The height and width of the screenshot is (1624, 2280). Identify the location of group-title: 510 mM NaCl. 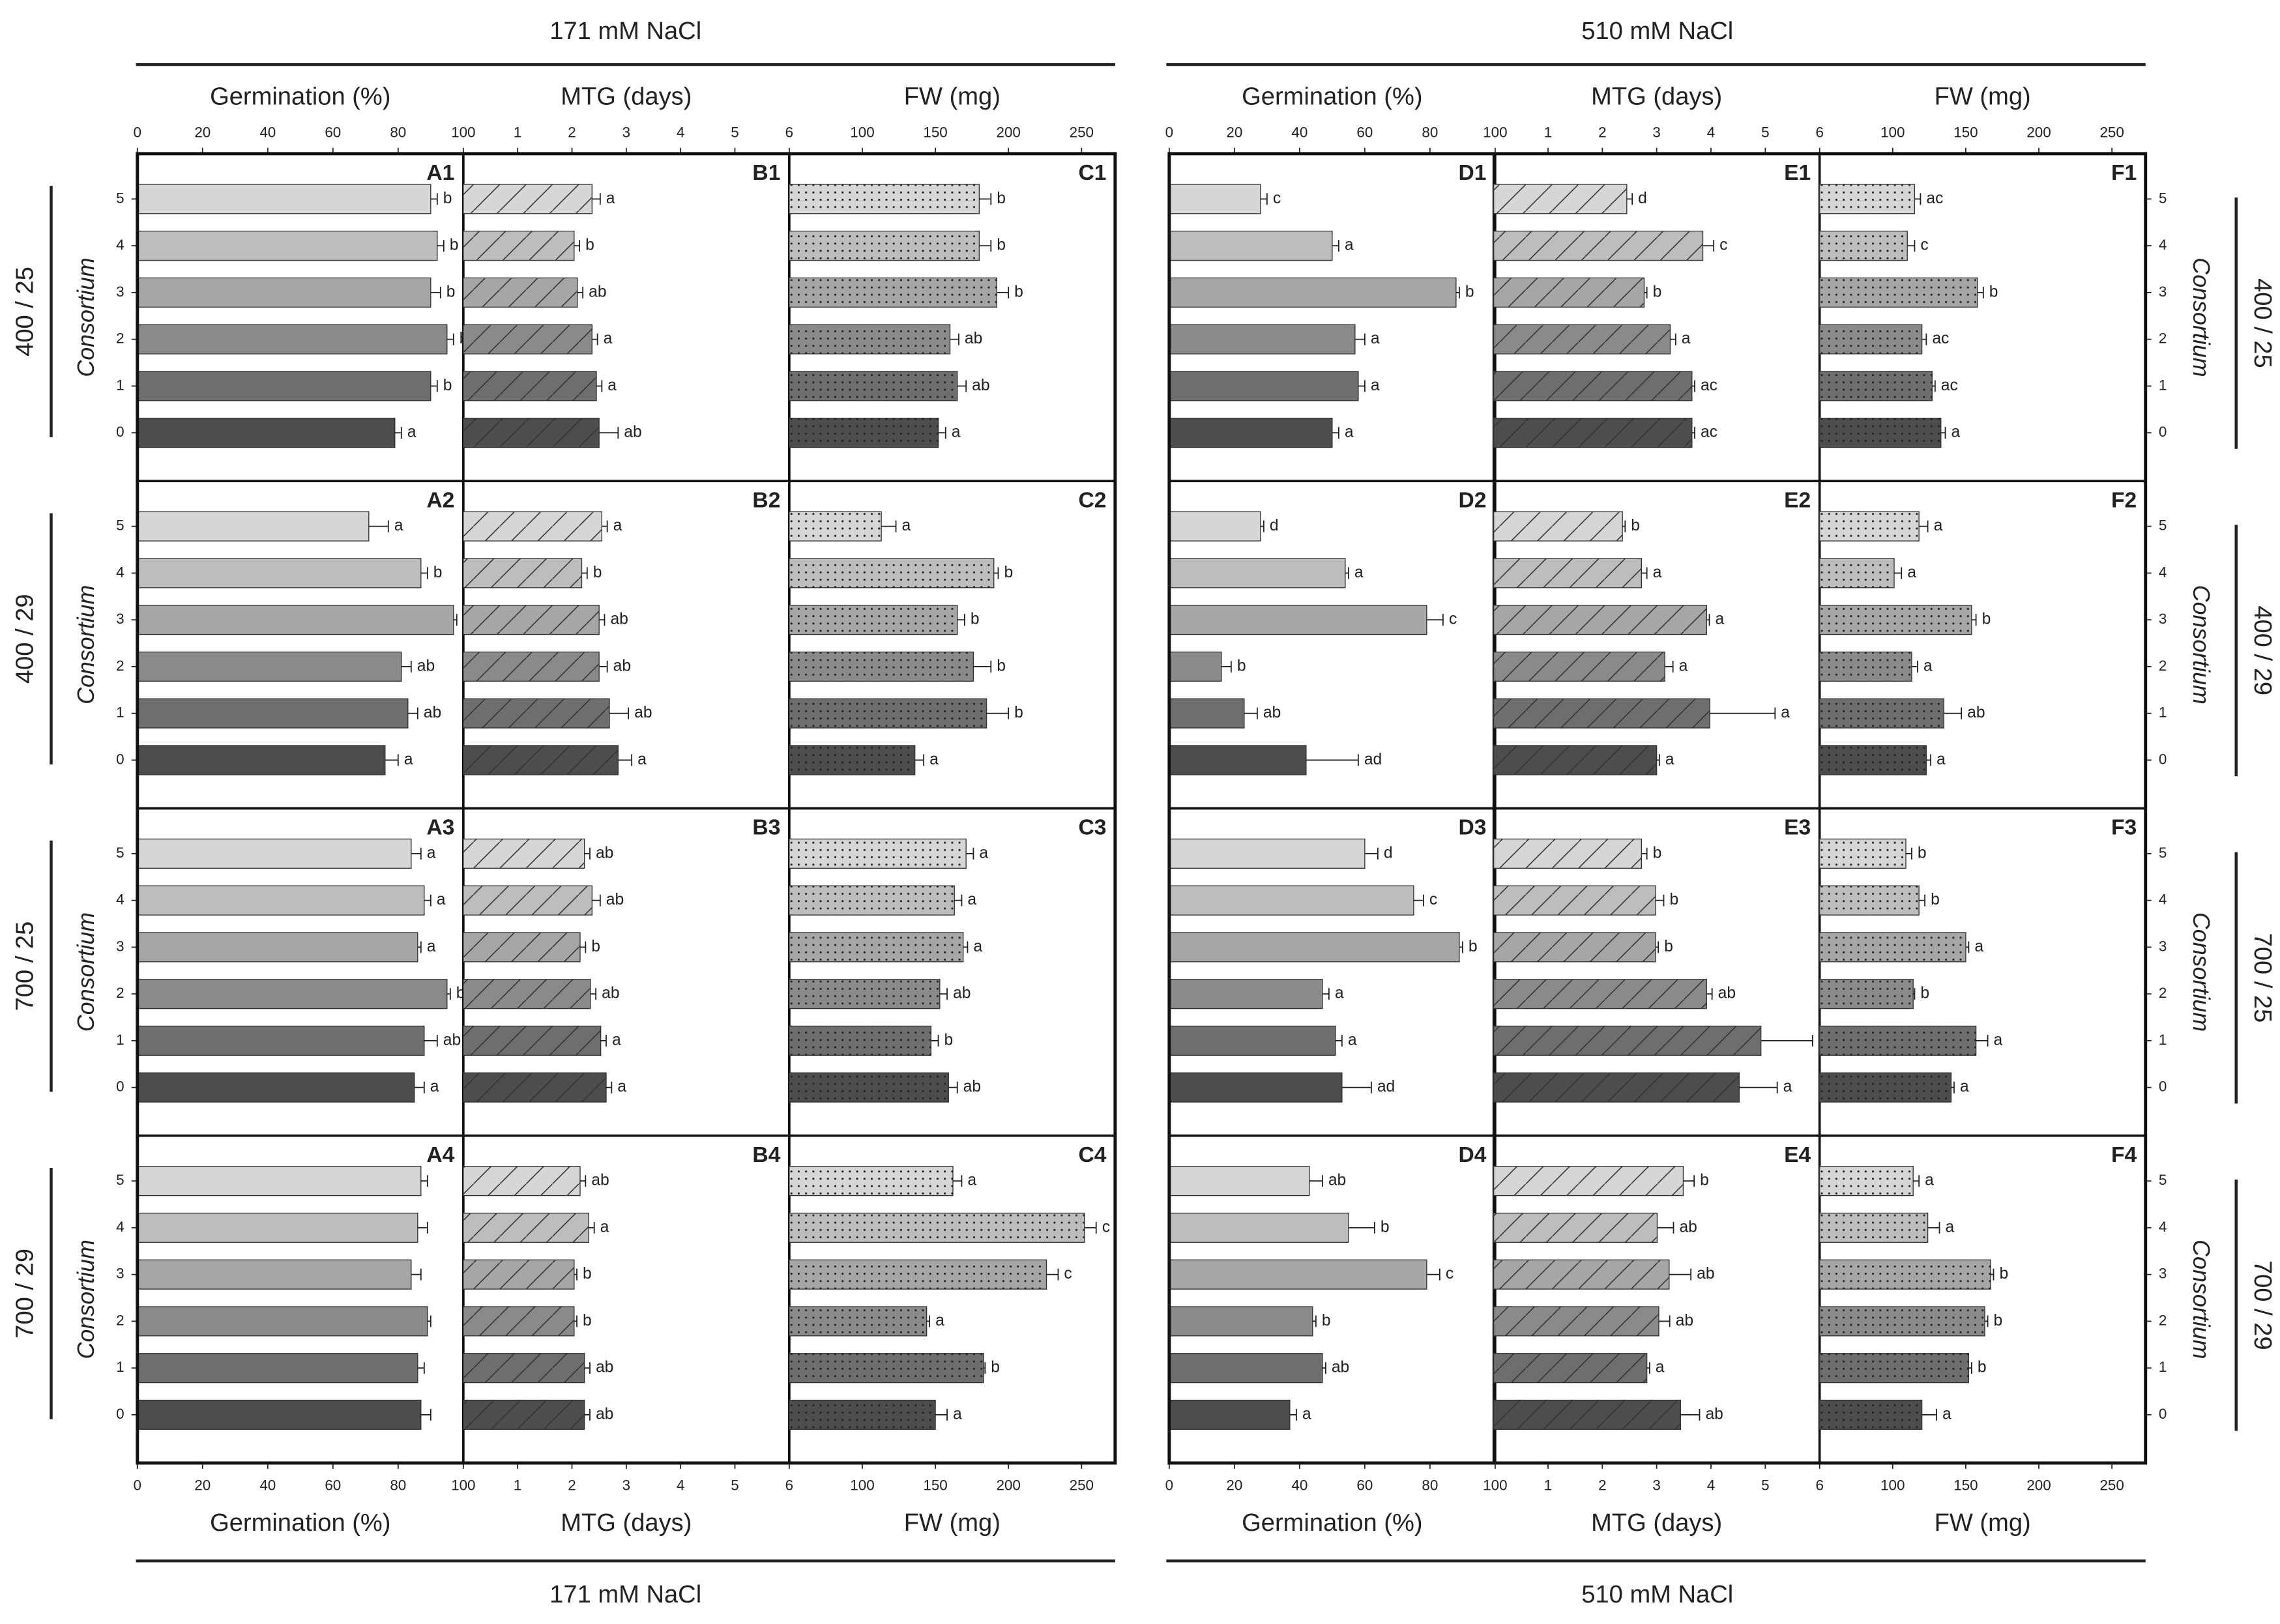
(1657, 32).